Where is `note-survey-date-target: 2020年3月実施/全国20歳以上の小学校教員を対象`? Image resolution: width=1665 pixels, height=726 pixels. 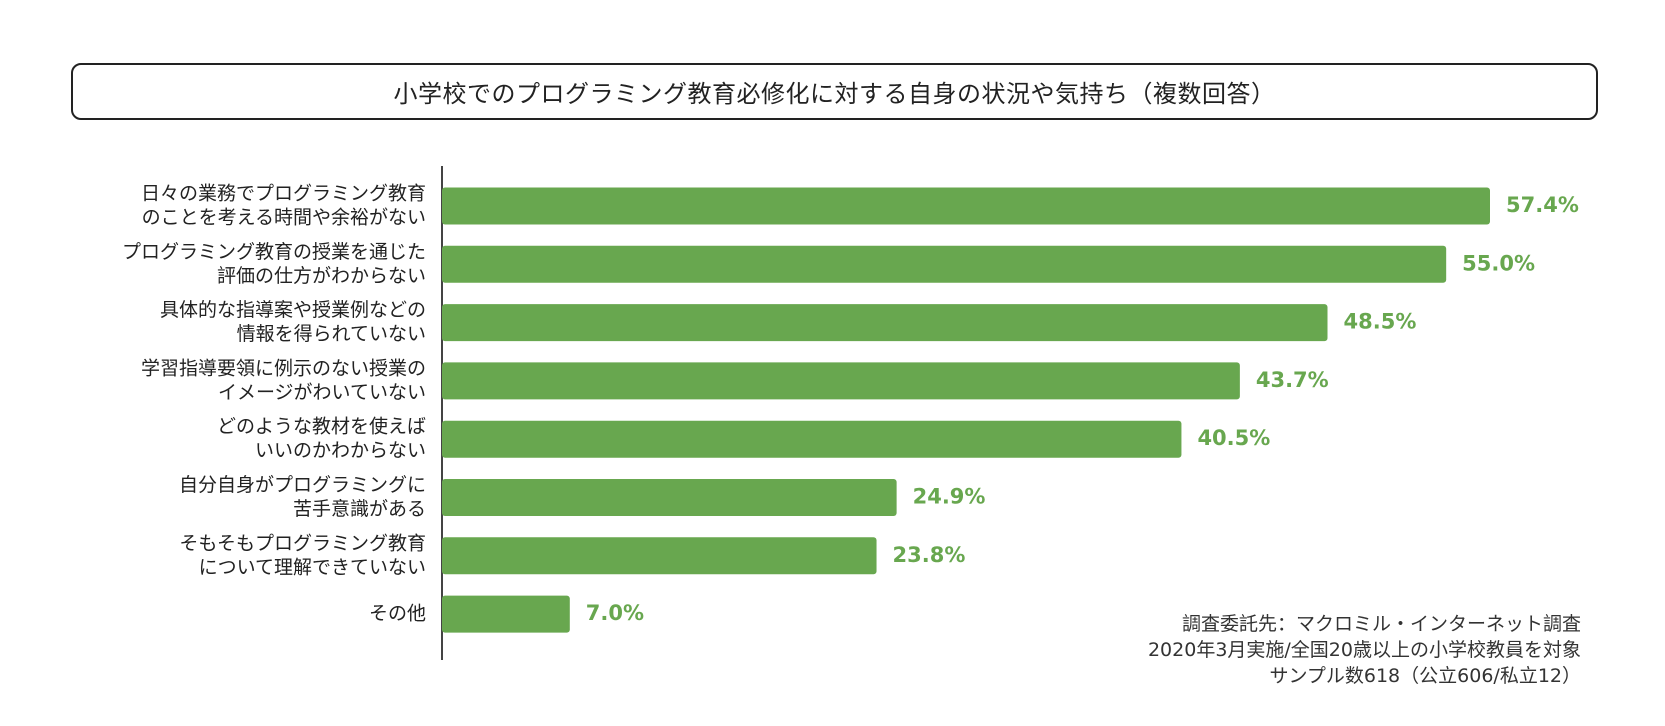 note-survey-date-target: 2020年3月実施/全国20歳以上の小学校教員を対象 is located at coordinates (1364, 650).